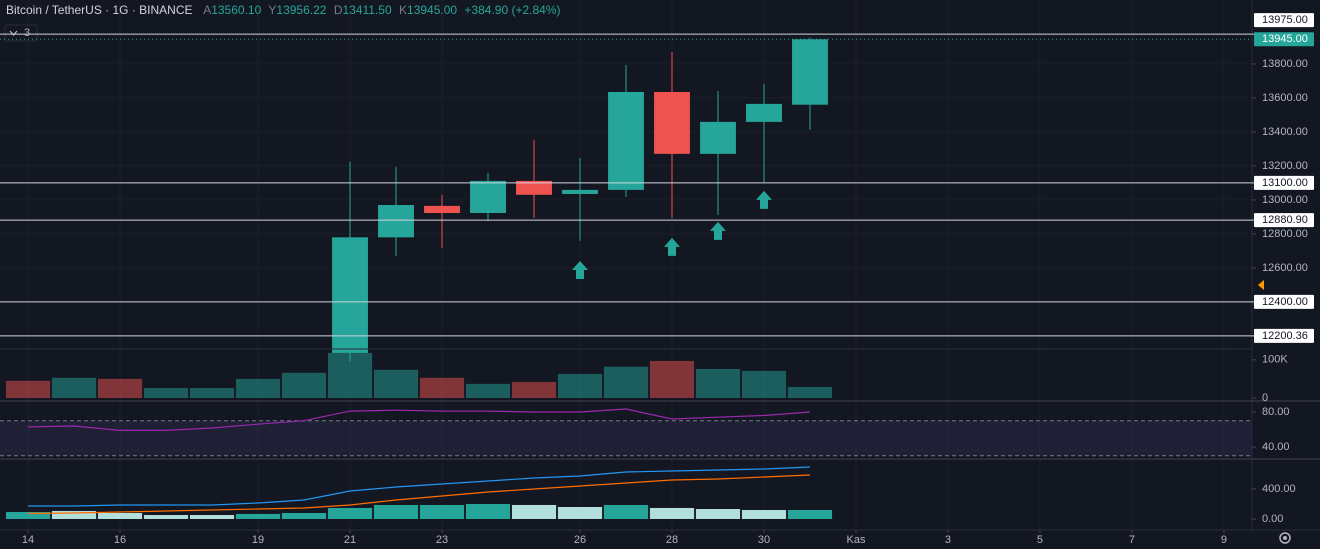 The height and width of the screenshot is (549, 1320). I want to click on change: +384.90 (+2.84%), so click(512, 10).